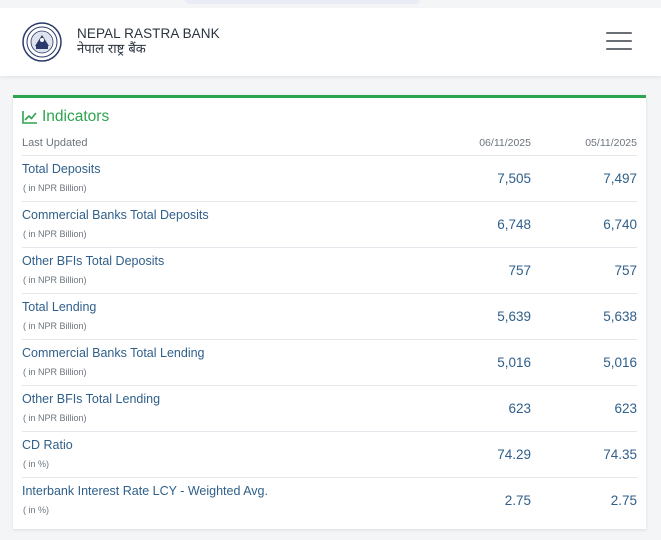  I want to click on indicator-value-date2: 5,638, so click(620, 316).